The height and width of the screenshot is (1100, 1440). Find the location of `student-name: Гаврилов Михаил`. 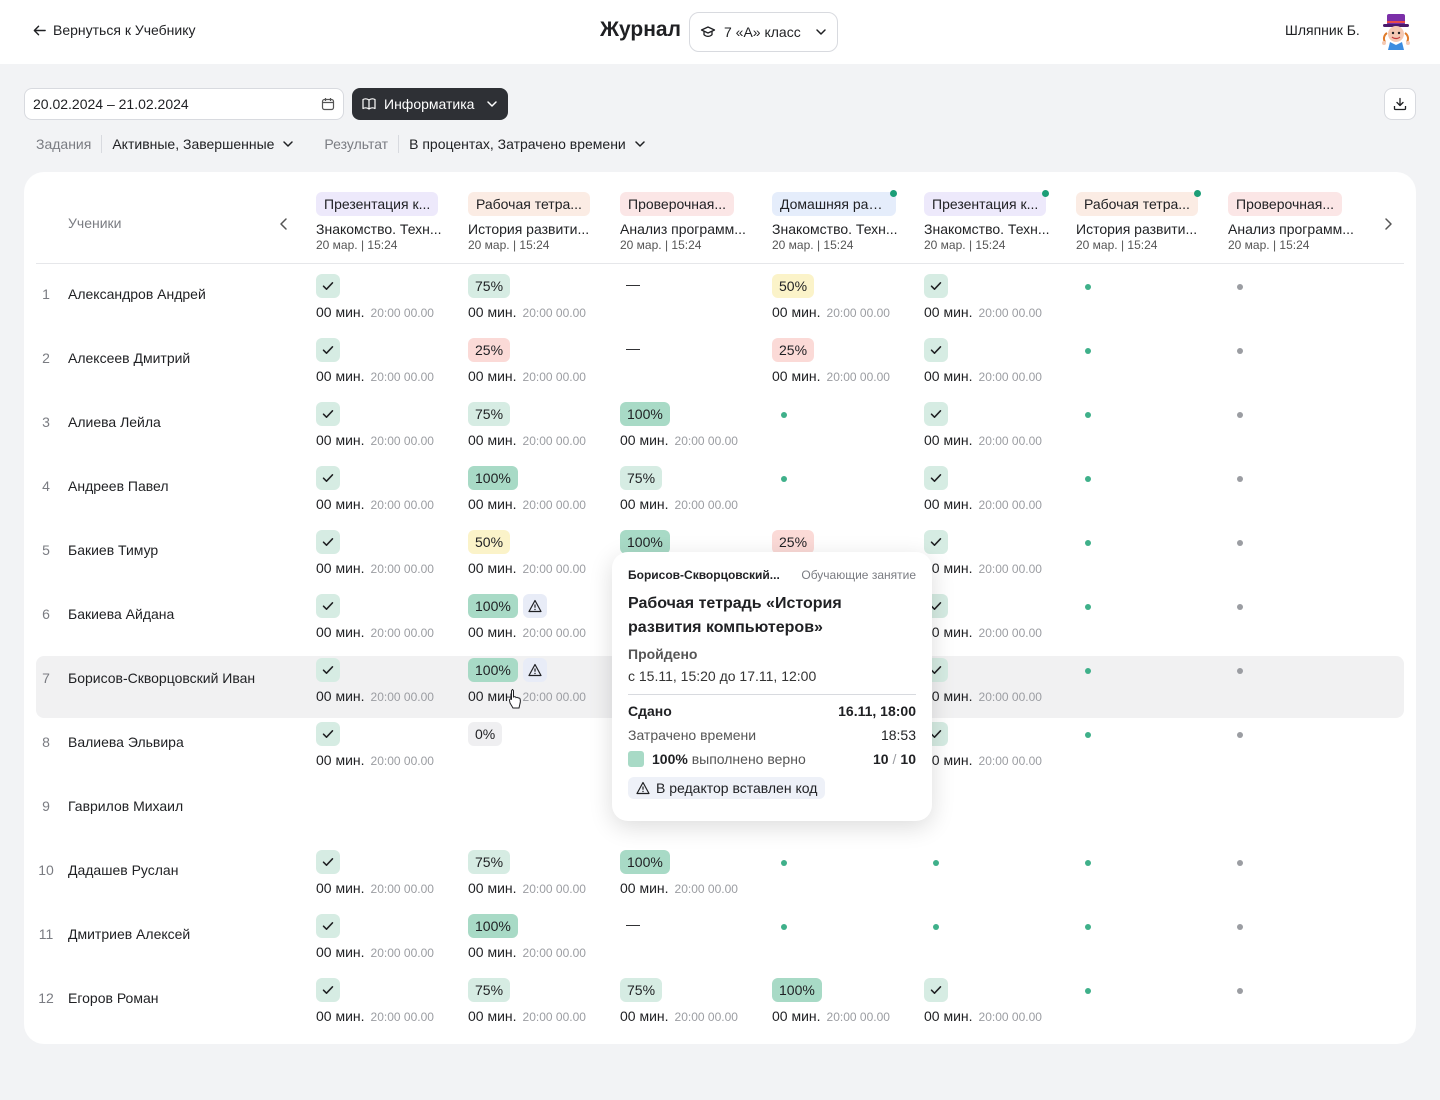

student-name: Гаврилов Михаил is located at coordinates (126, 806).